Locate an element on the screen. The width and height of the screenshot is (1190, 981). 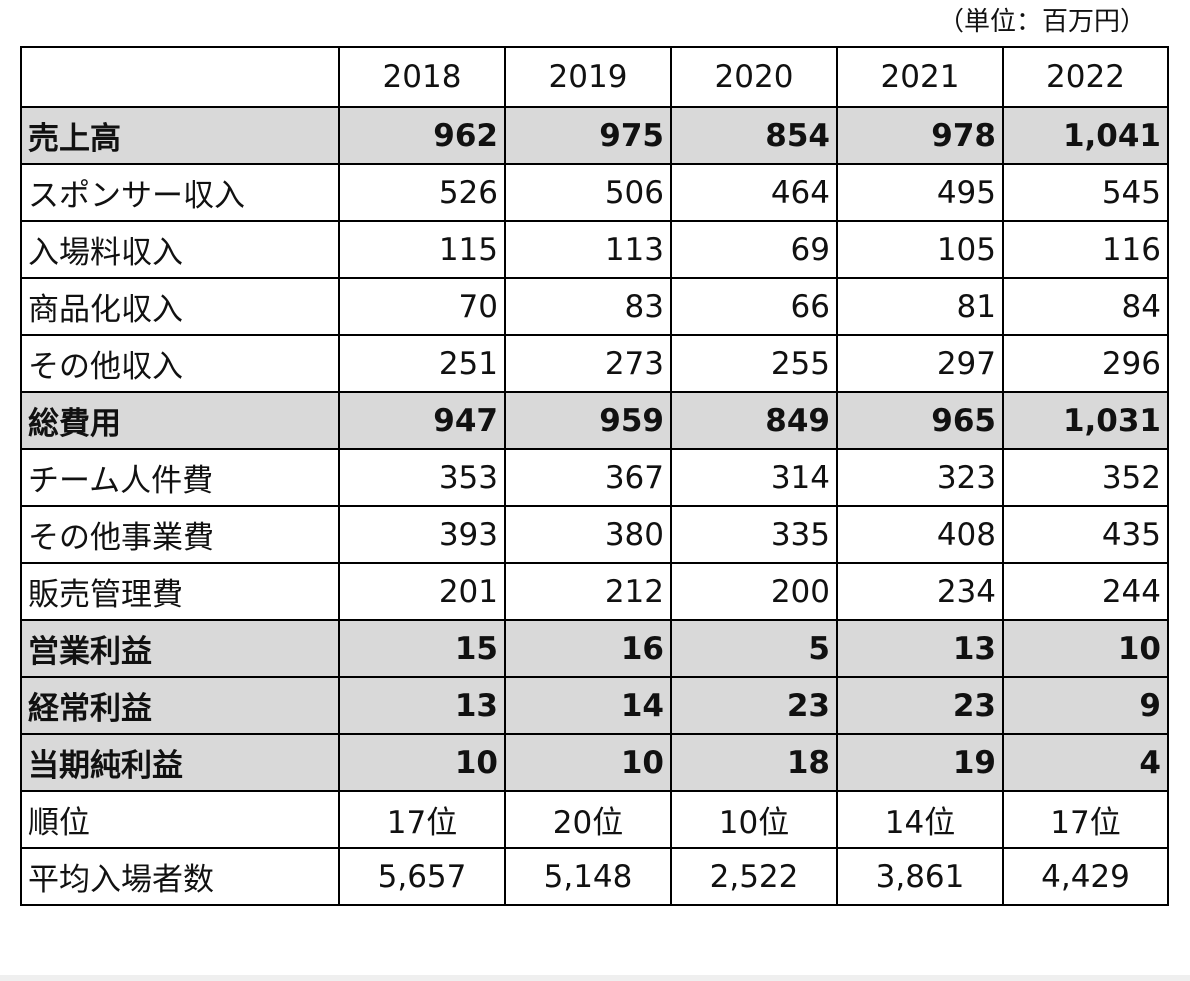
table-cell: 84 is located at coordinates (1085, 306).